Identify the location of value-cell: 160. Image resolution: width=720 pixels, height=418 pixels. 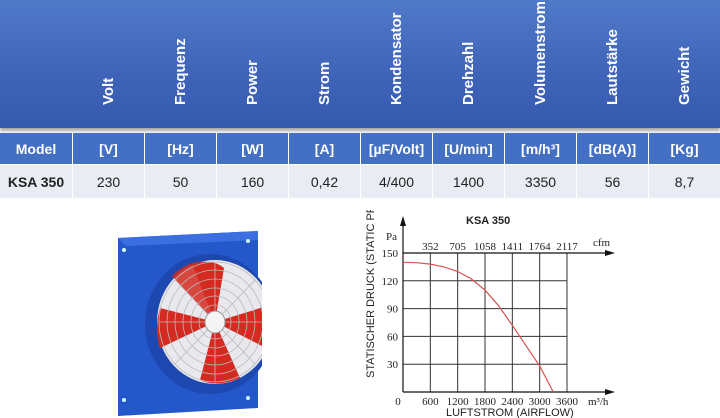
(253, 181).